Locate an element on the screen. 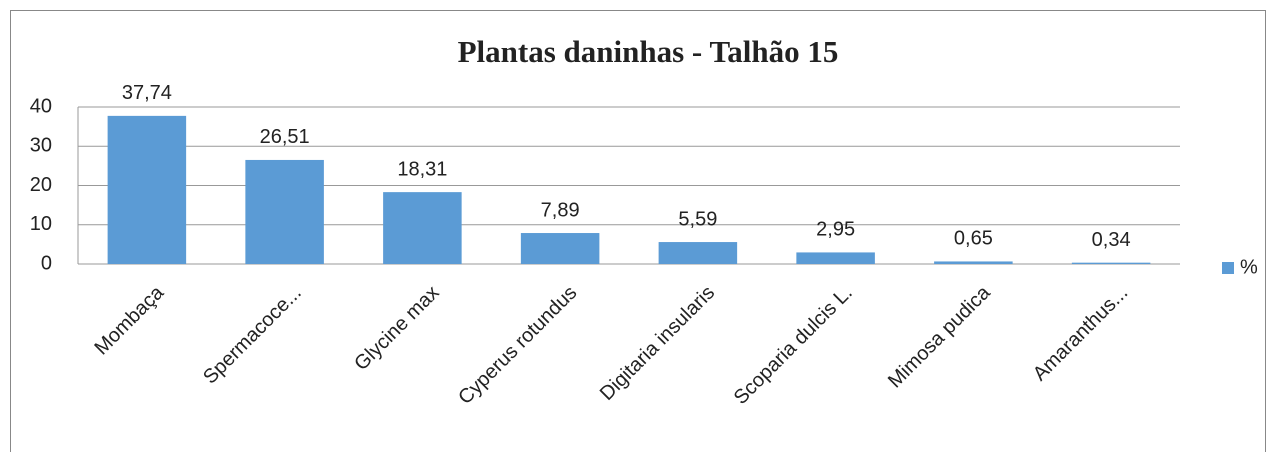 This screenshot has height=452, width=1276. value-label: 0,65 is located at coordinates (973, 239).